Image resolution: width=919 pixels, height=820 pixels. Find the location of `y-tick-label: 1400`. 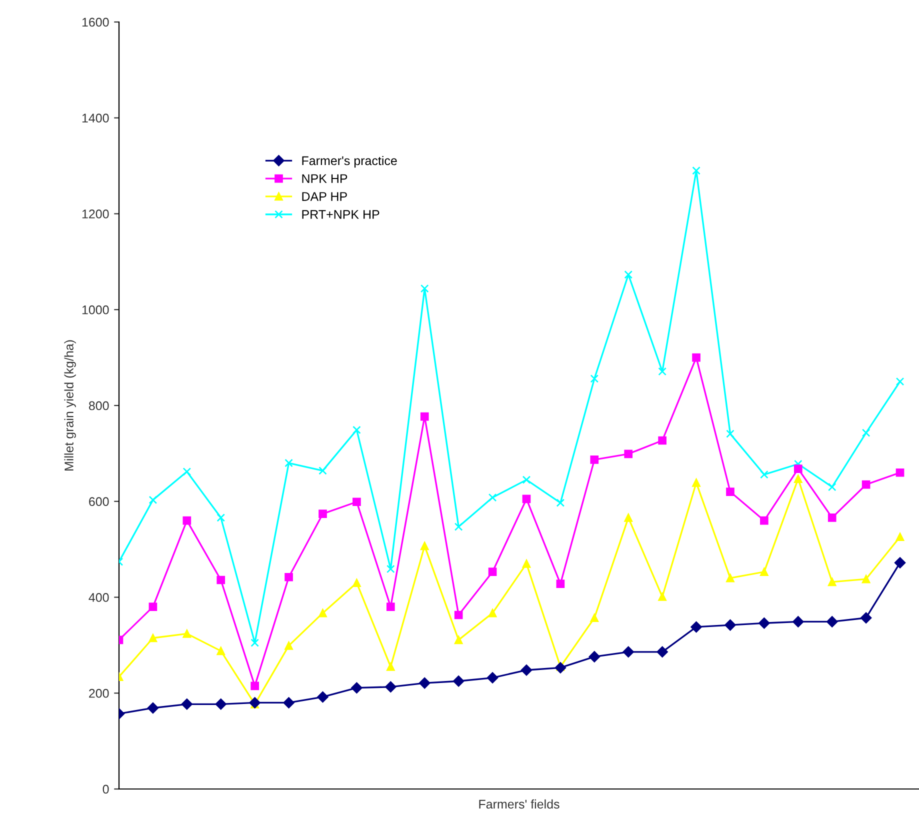

y-tick-label: 1400 is located at coordinates (95, 118).